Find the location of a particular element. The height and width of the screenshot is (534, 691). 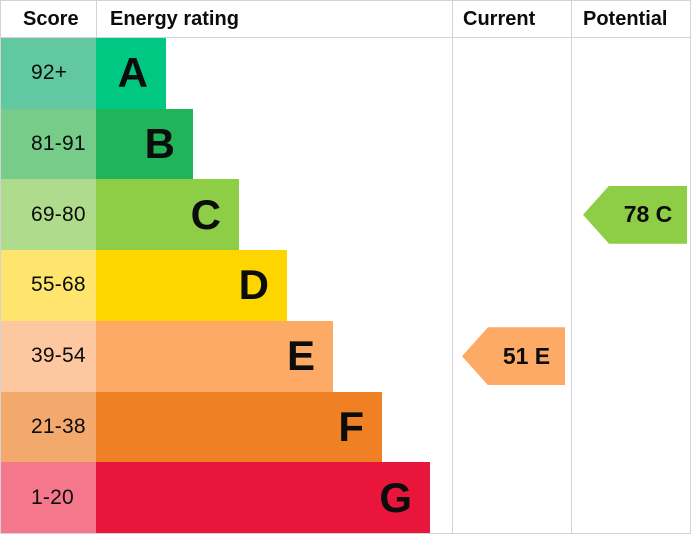

current-rating-arrow: 51 E is located at coordinates (513, 356).